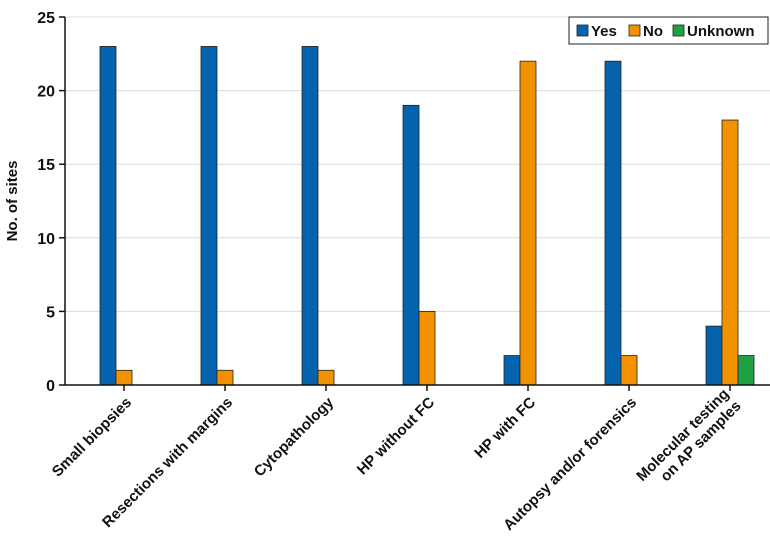  What do you see at coordinates (12, 201) in the screenshot?
I see `y-axis-label: No. of sites` at bounding box center [12, 201].